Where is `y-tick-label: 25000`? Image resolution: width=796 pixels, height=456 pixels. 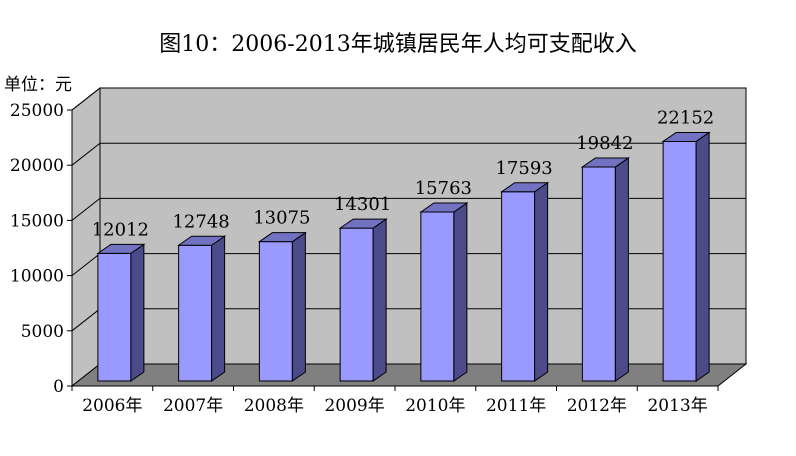
y-tick-label: 25000 is located at coordinates (37, 111).